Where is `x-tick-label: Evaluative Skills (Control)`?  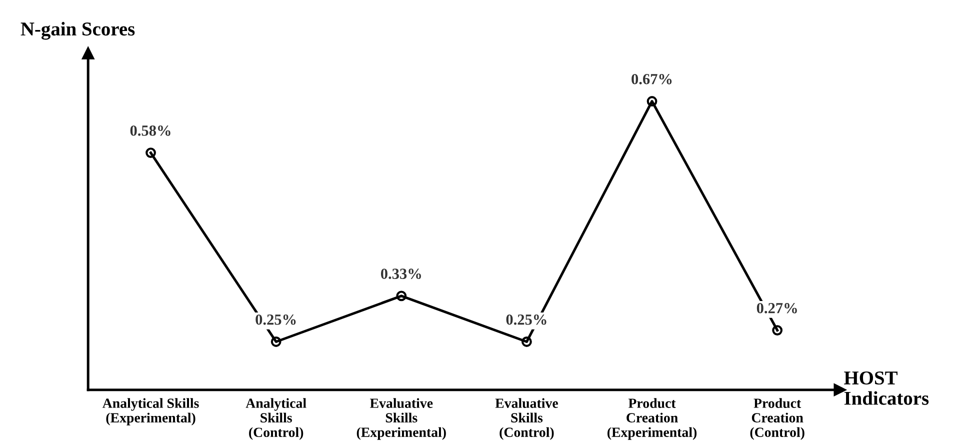 x-tick-label: Evaluative Skills (Control) is located at coordinates (526, 419).